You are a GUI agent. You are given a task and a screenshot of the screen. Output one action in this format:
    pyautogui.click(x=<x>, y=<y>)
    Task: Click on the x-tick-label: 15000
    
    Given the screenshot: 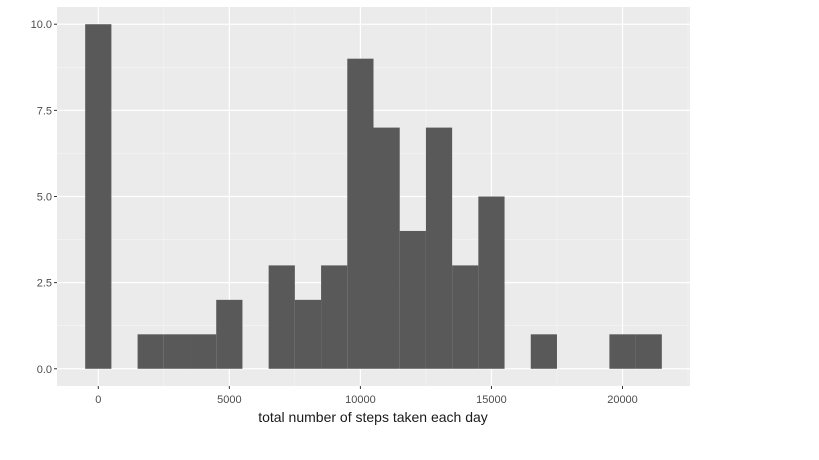 What is the action you would take?
    pyautogui.click(x=491, y=400)
    